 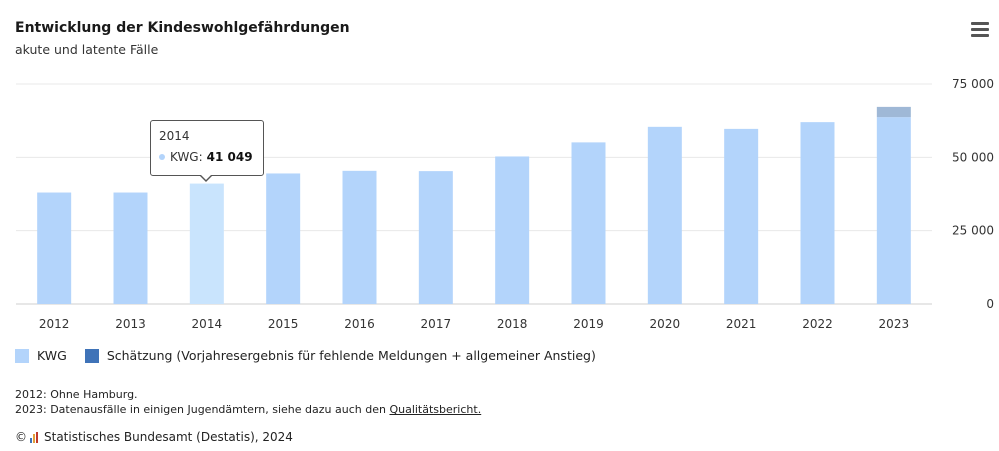 What do you see at coordinates (186, 157) in the screenshot?
I see `tooltip-series-label: KWG:` at bounding box center [186, 157].